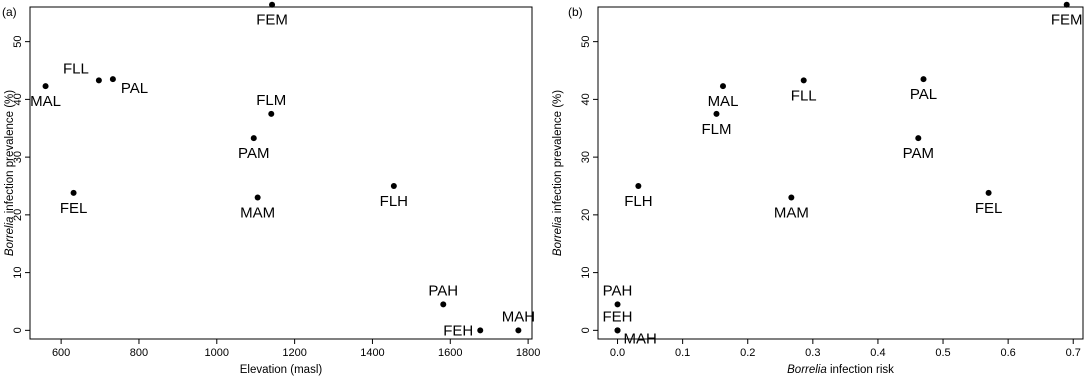 This screenshot has width=1091, height=385. What do you see at coordinates (877, 353) in the screenshot?
I see `x-tick-label: 0.4` at bounding box center [877, 353].